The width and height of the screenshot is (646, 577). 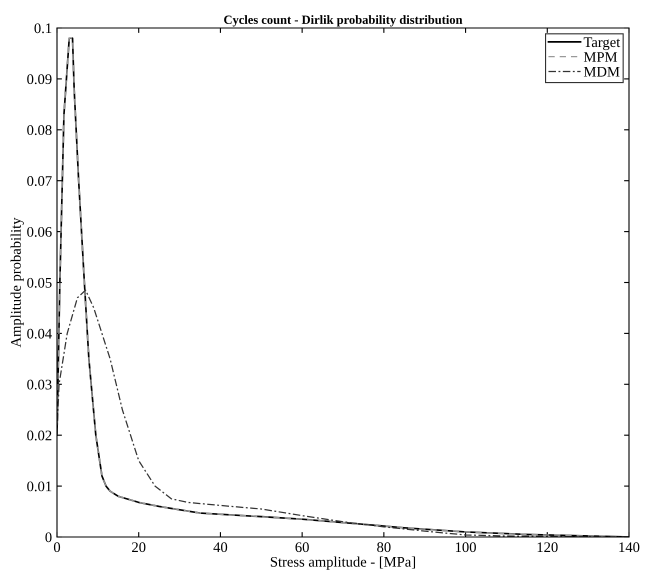 I want to click on x-tick-label: 100, so click(x=466, y=547).